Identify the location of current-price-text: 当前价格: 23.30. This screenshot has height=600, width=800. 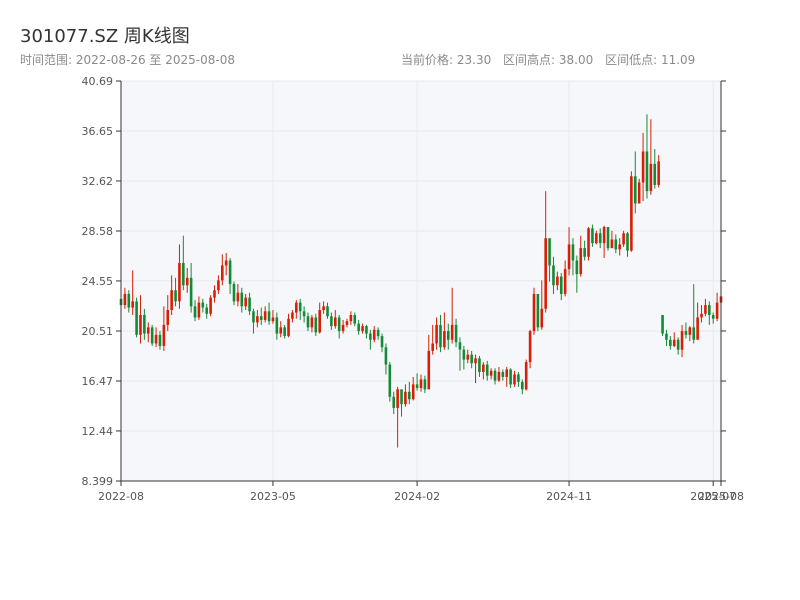
(446, 60).